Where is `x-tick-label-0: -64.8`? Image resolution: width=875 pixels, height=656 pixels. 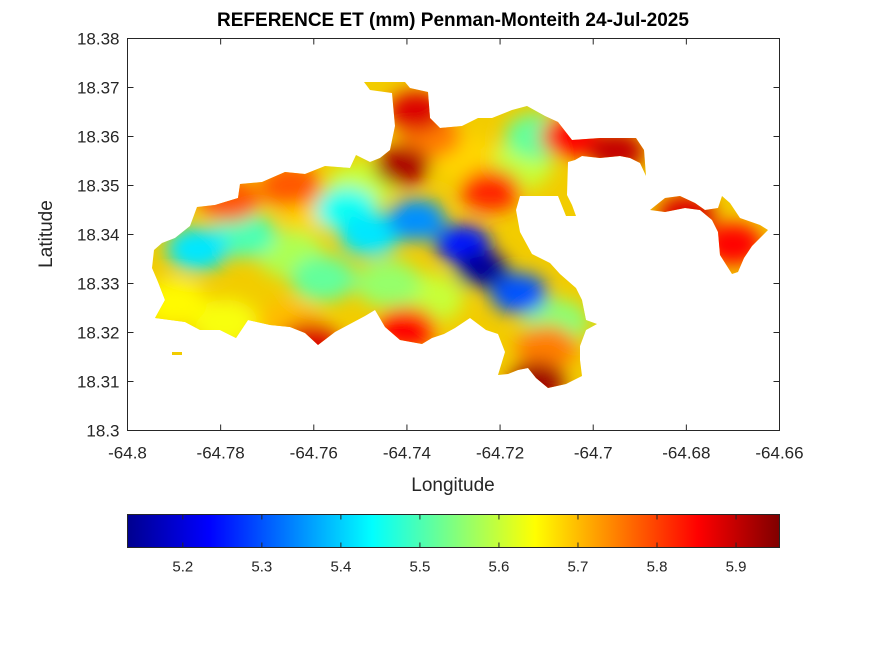
x-tick-label-0: -64.8 is located at coordinates (127, 453).